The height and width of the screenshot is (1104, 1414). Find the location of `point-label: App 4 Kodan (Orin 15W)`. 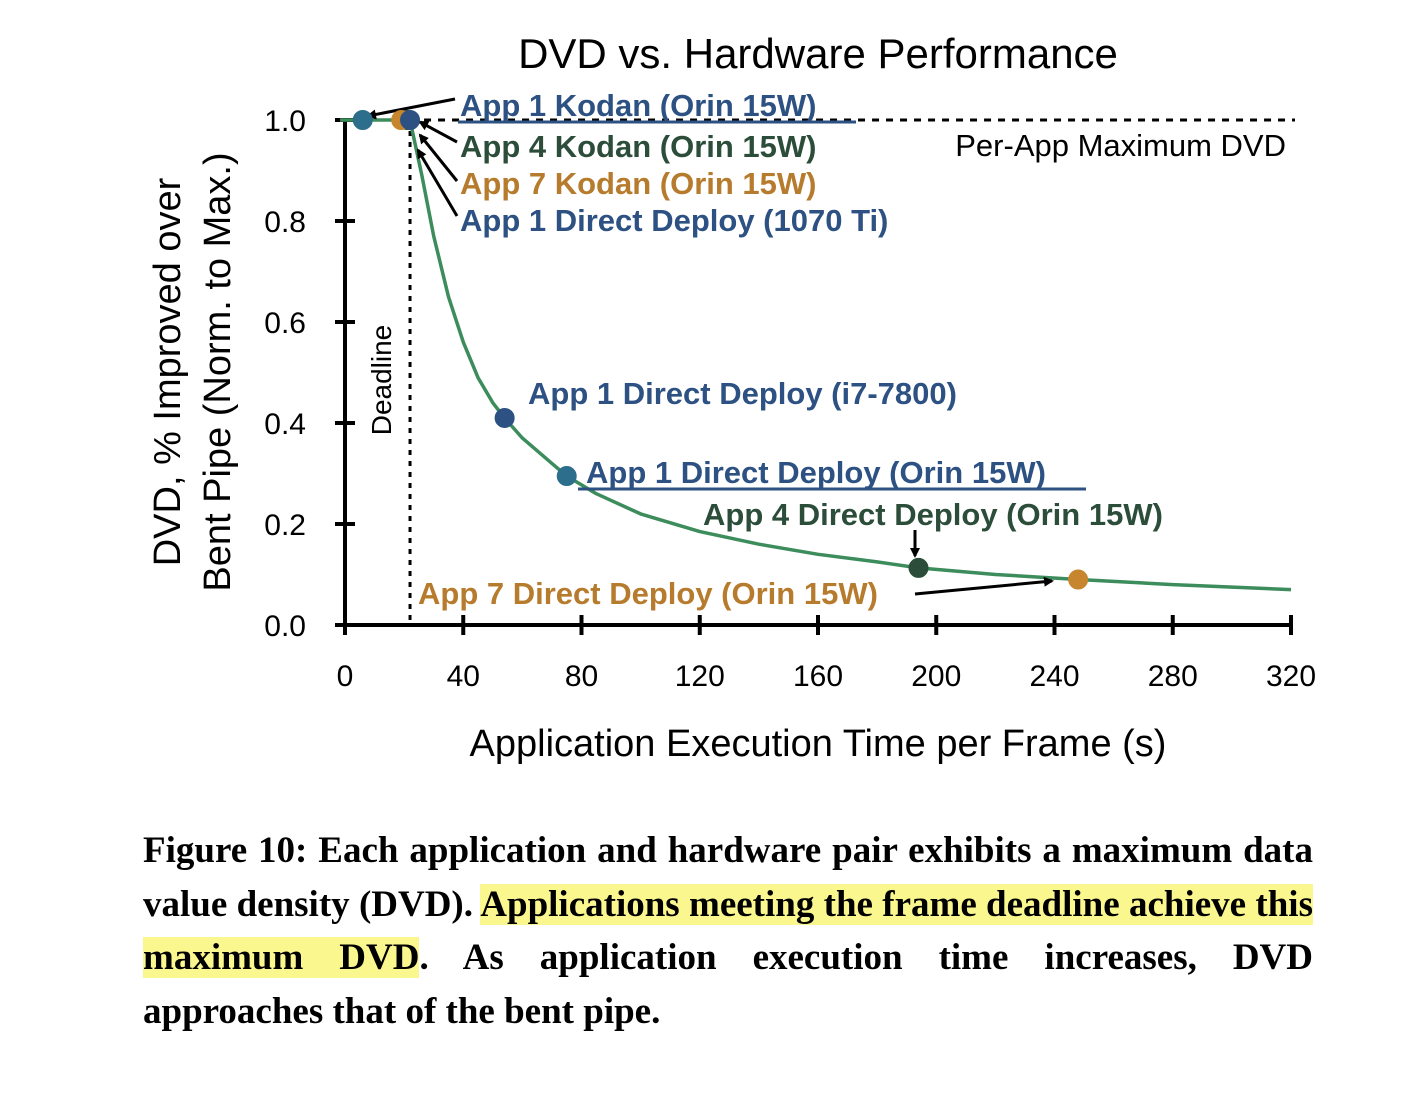

point-label: App 4 Kodan (Orin 15W) is located at coordinates (638, 146).